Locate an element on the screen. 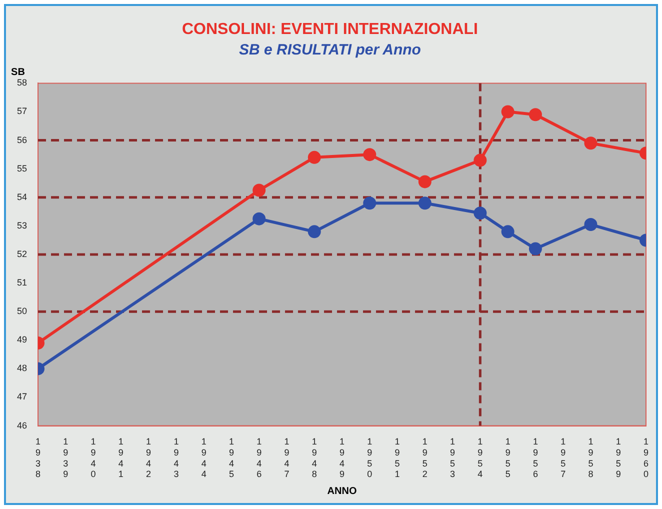  x-tick-label: 1 9 4 7 is located at coordinates (287, 458).